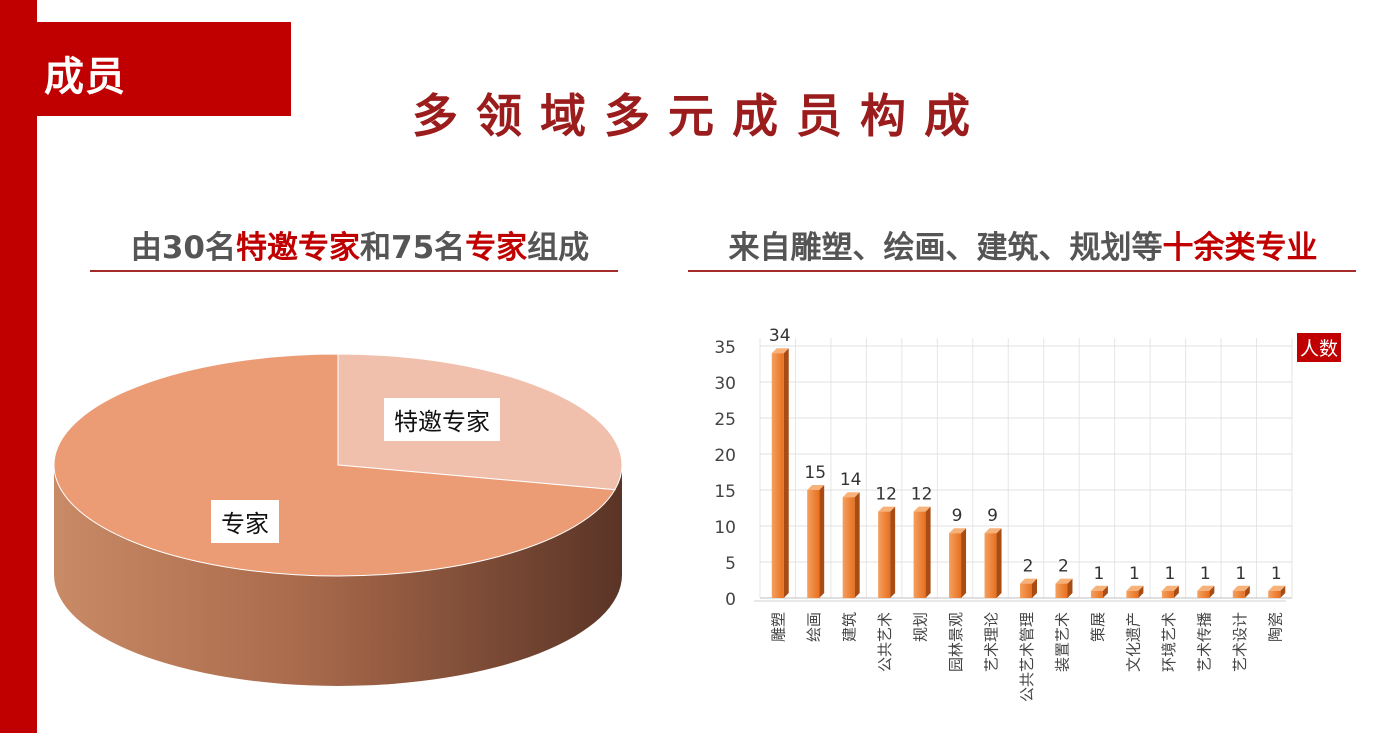 This screenshot has height=733, width=1396. Describe the element at coordinates (730, 600) in the screenshot. I see `y-tick-label: 0` at that location.